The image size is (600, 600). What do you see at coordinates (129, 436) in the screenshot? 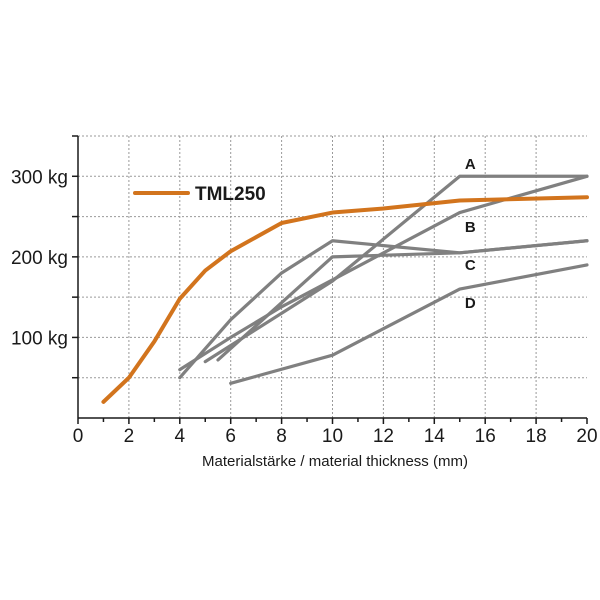
I see `x-tick-label: 2` at bounding box center [129, 436].